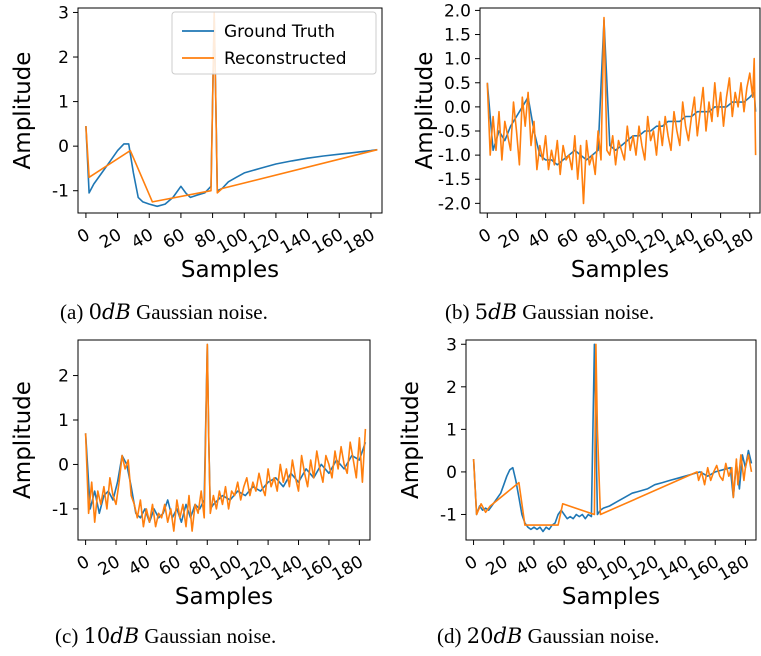 This screenshot has width=761, height=656. What do you see at coordinates (111, 636) in the screenshot?
I see `caption-c-value: 10dB` at bounding box center [111, 636].